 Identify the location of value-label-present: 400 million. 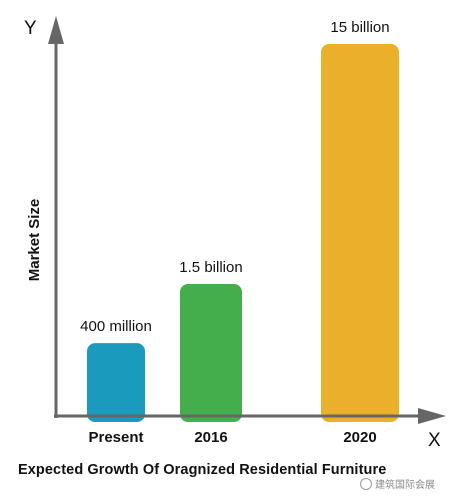
(116, 326).